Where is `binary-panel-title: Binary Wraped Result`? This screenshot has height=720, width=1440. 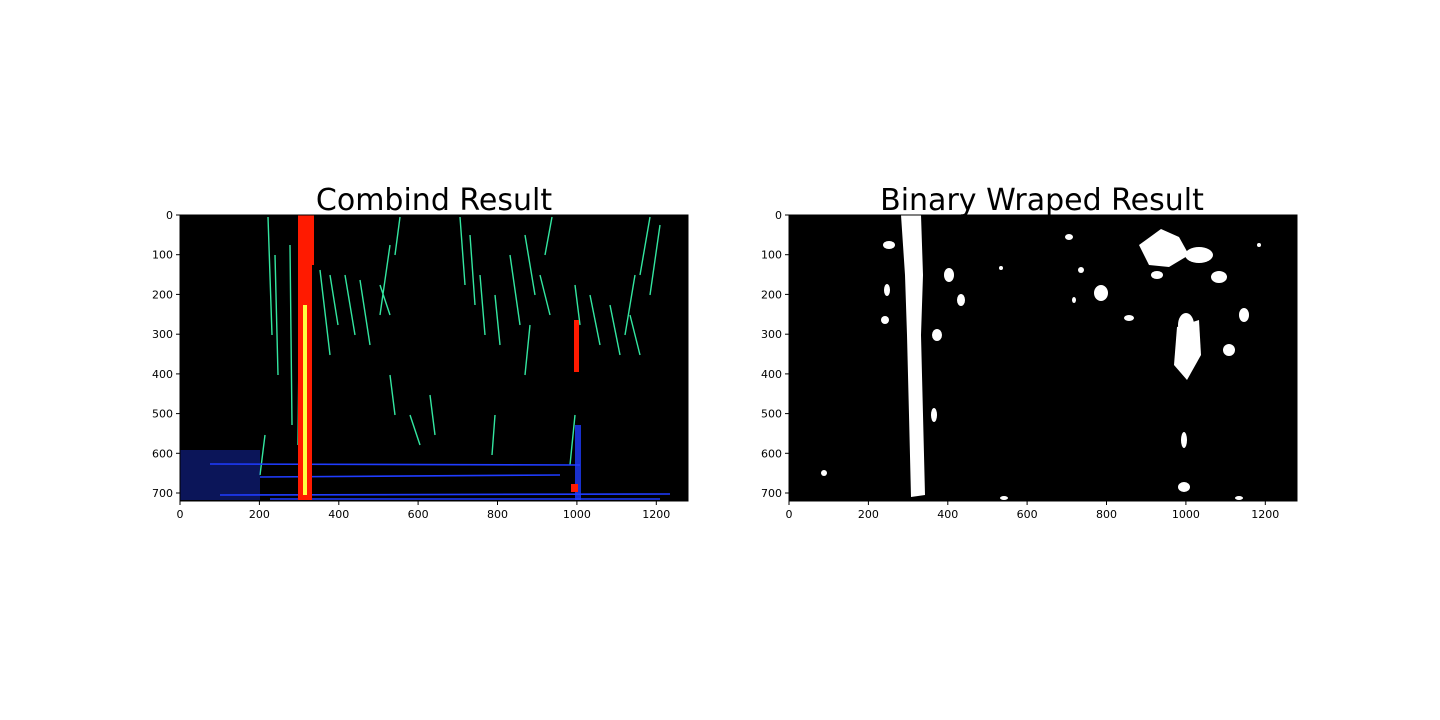 binary-panel-title: Binary Wraped Result is located at coordinates (1042, 200).